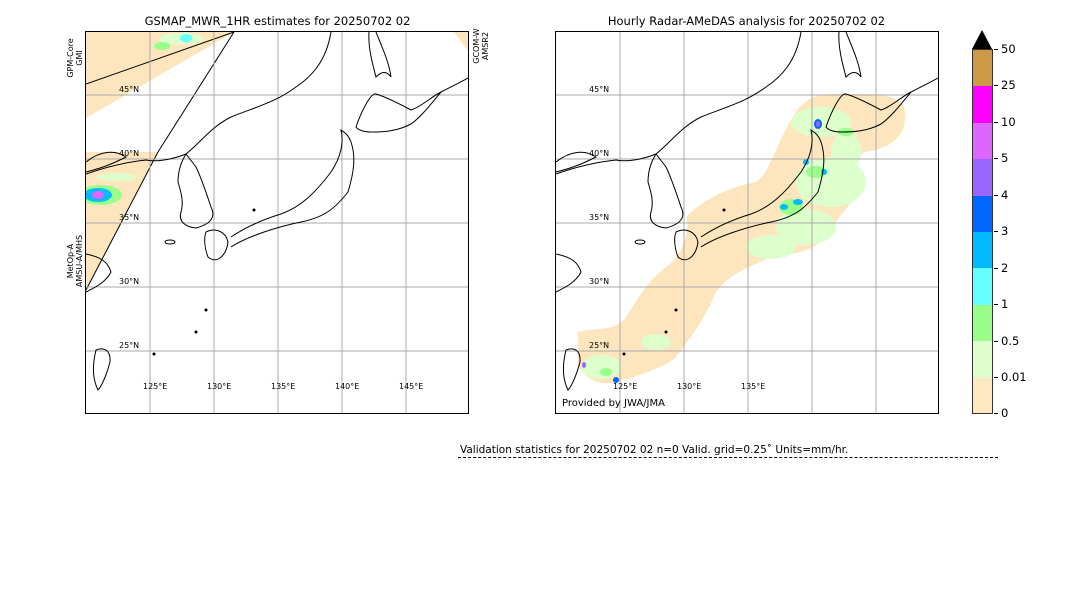 This screenshot has width=1080, height=612. Describe the element at coordinates (75, 58) in the screenshot. I see `sensor-label-gpm-gmi: GPM-Core GMI` at that location.